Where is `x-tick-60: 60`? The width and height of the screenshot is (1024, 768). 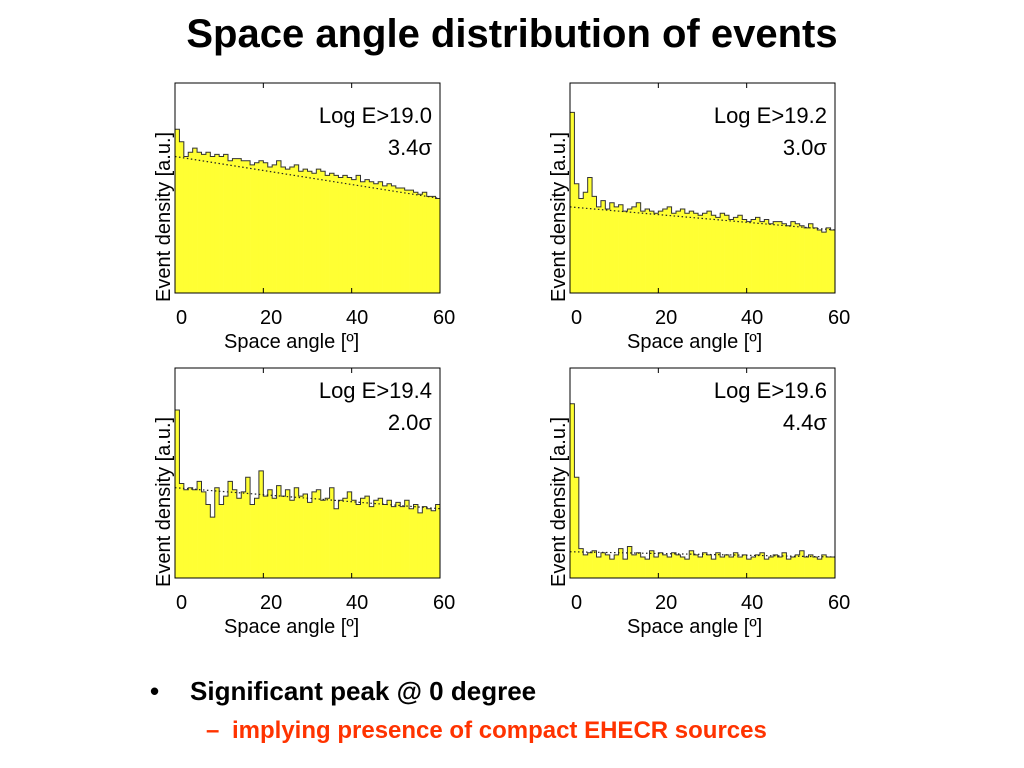
x-tick-60: 60 is located at coordinates (839, 603).